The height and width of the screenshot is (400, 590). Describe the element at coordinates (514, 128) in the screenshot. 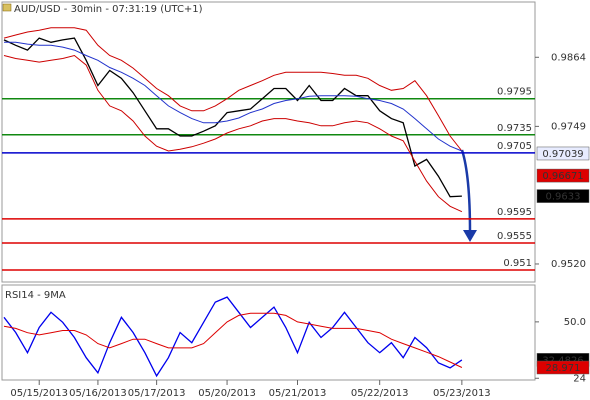

I see `level-label: 0.9735` at that location.